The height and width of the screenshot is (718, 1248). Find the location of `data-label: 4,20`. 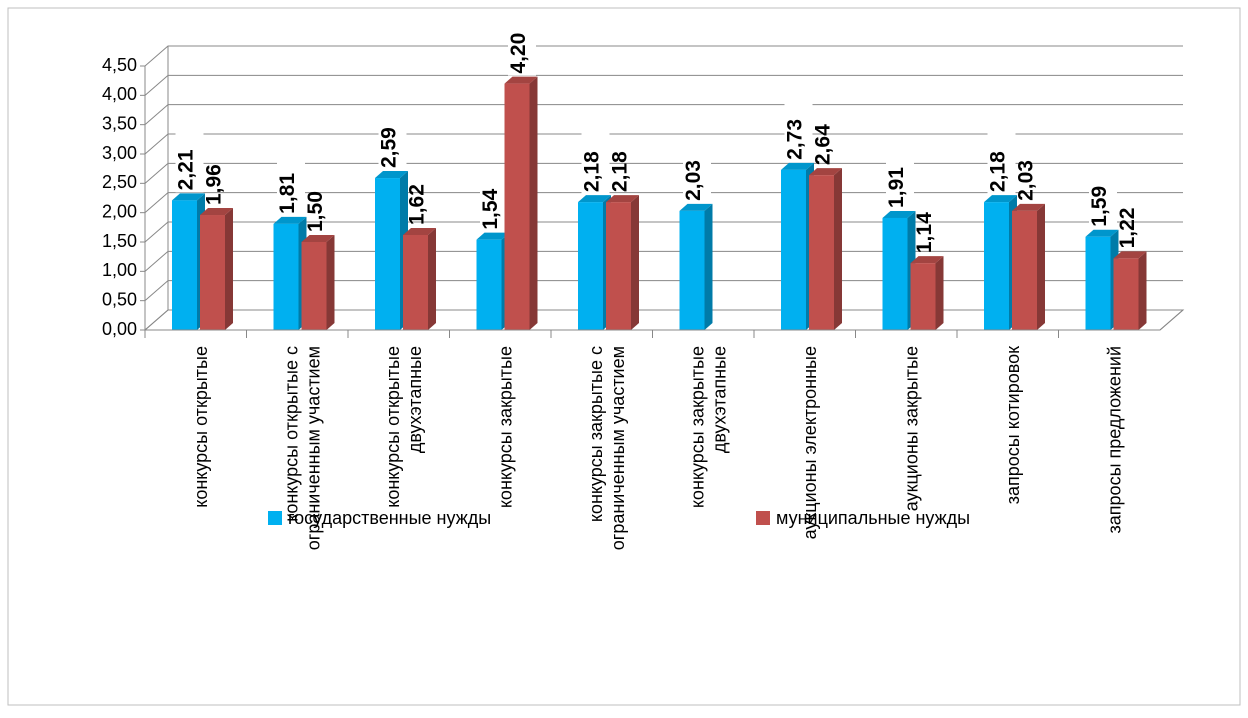

data-label: 4,20 is located at coordinates (518, 53).